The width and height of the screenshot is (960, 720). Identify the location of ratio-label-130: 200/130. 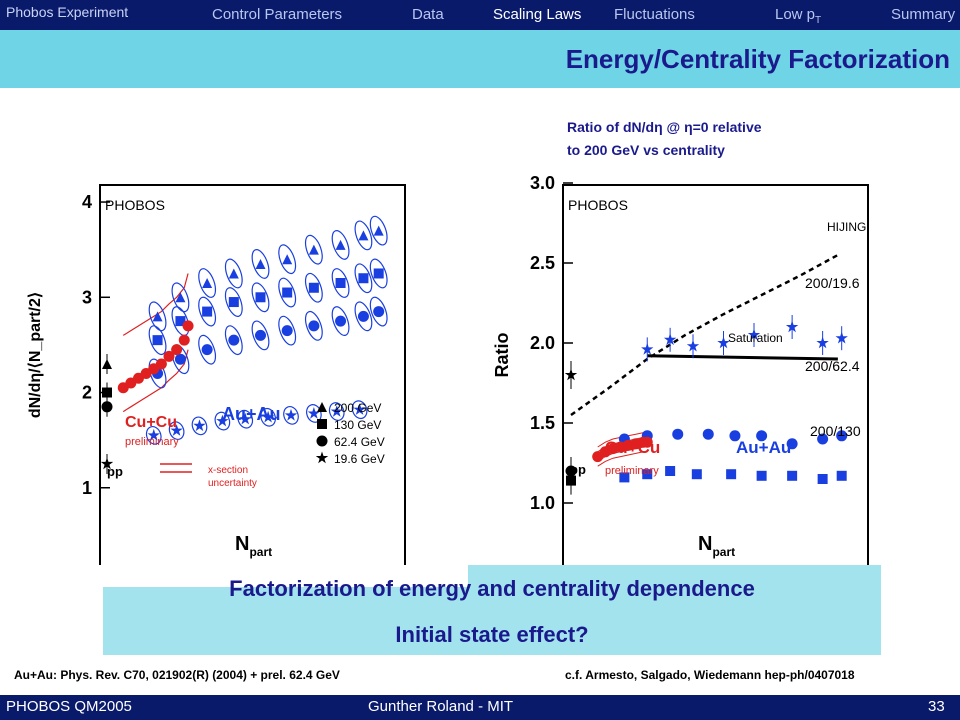
(835, 431).